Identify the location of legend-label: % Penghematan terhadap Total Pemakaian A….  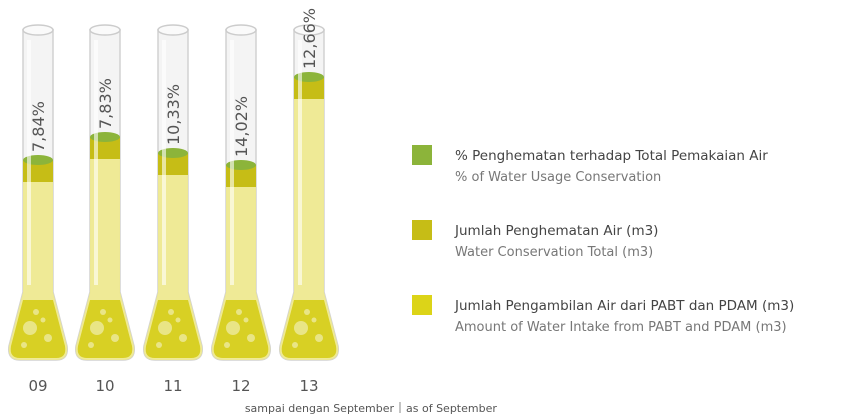
(611, 156).